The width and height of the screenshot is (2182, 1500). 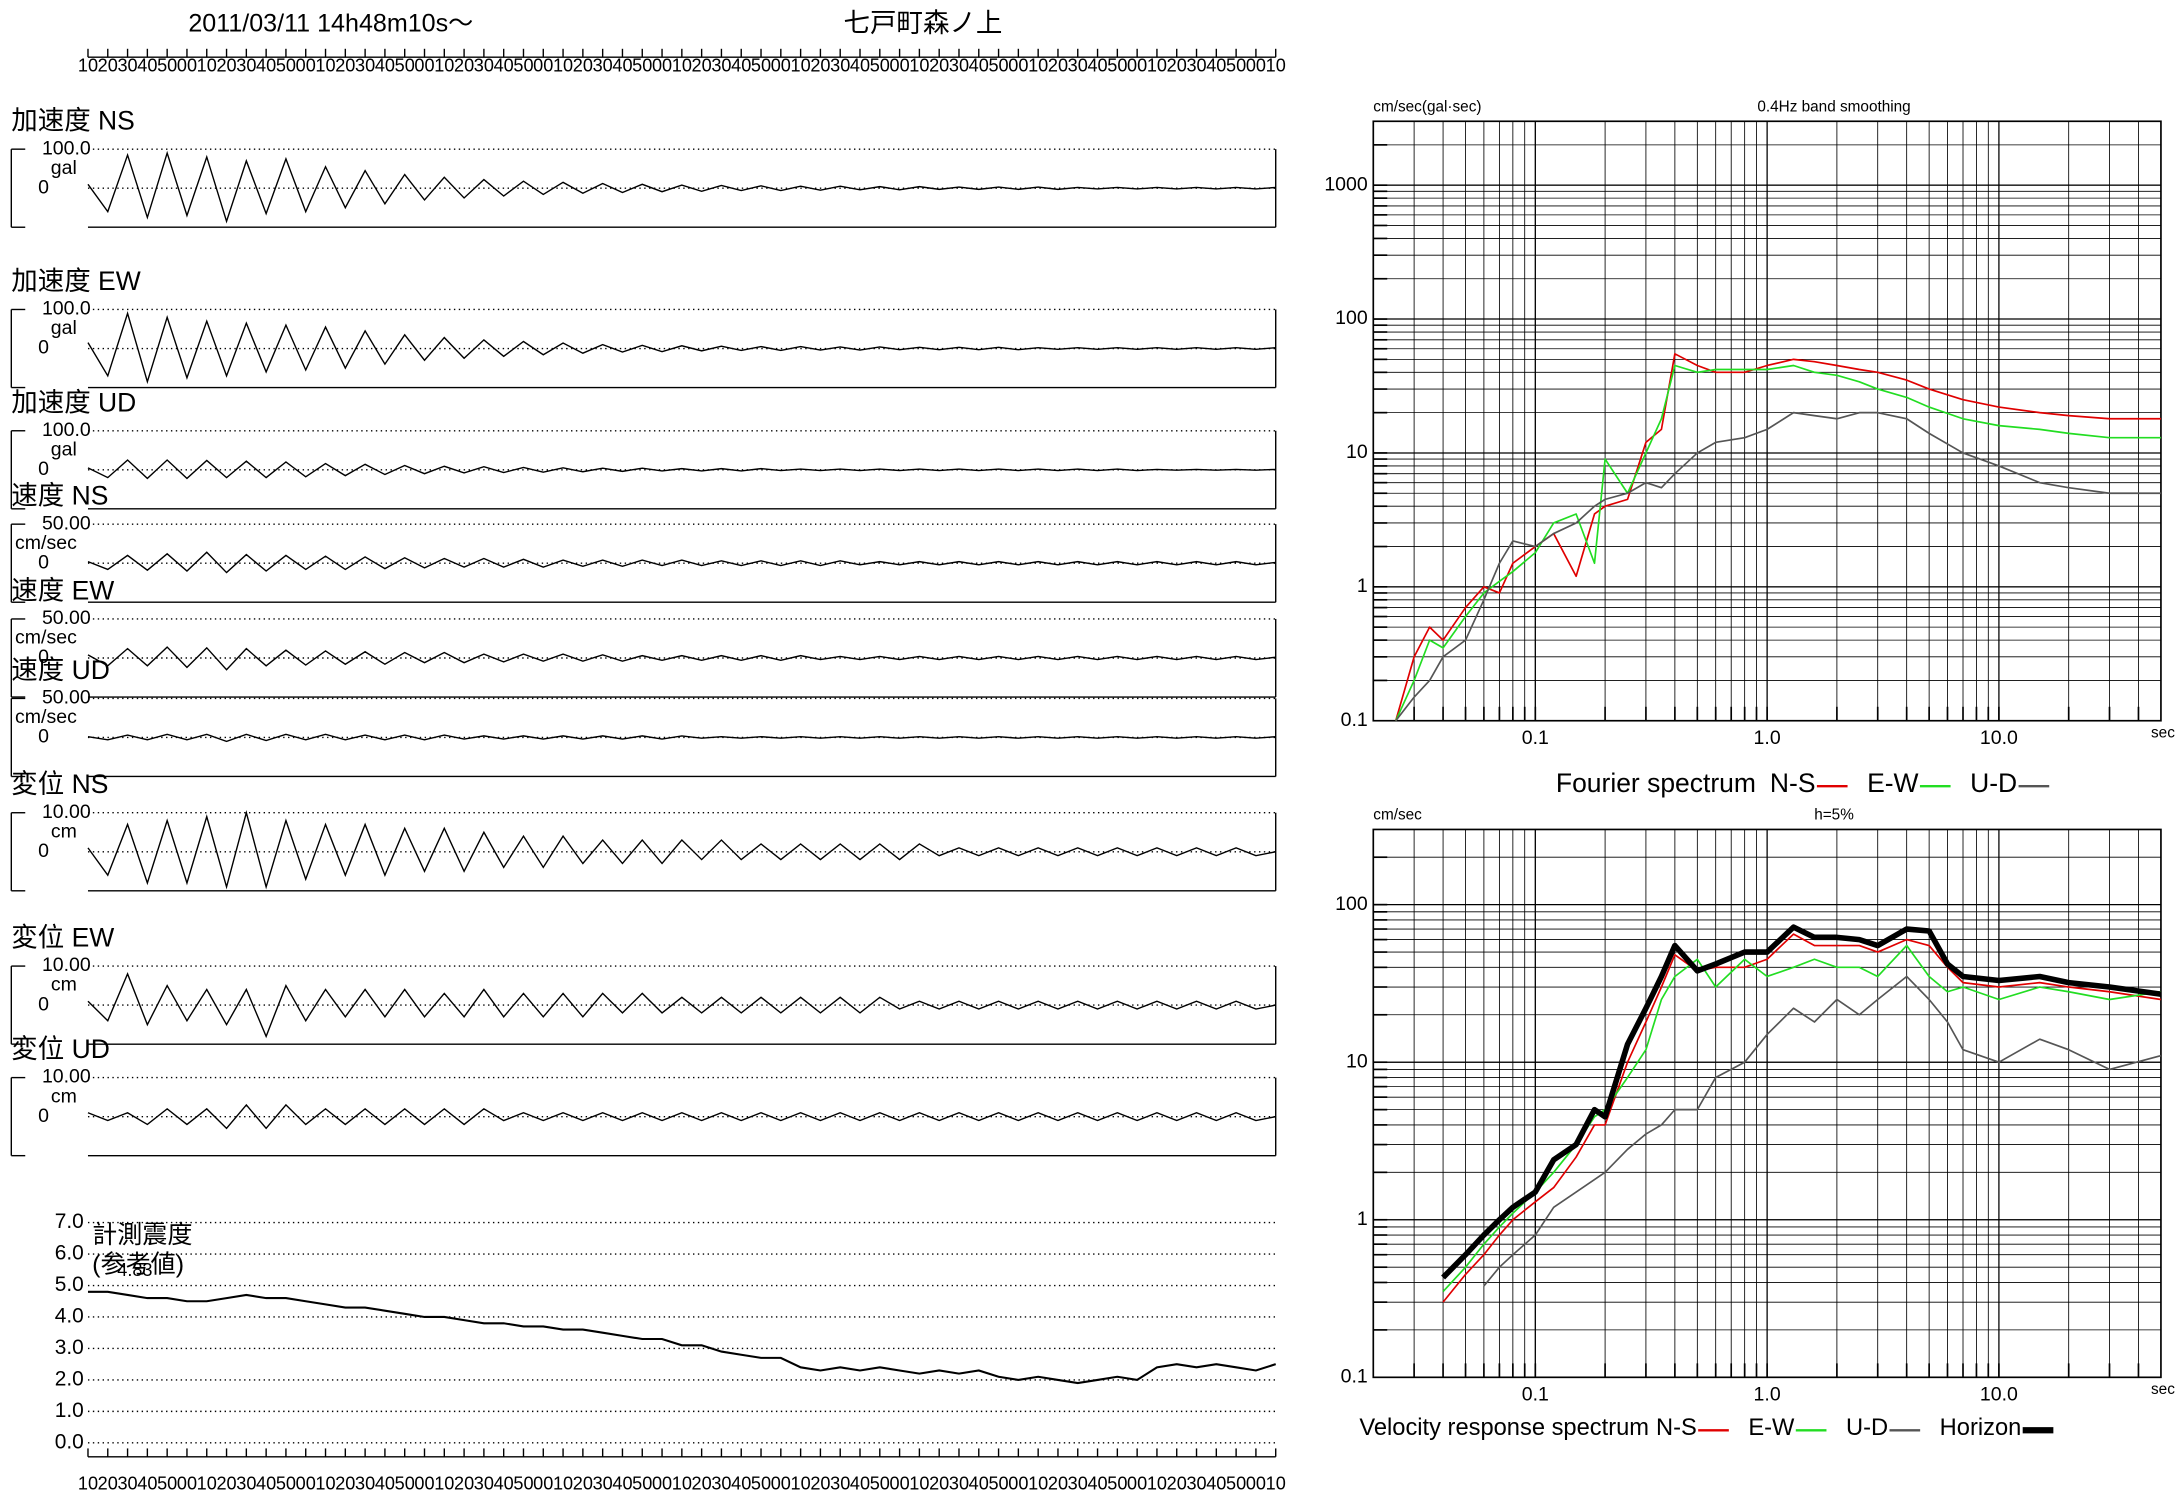 I want to click on spectrum-line, so click(x=1802, y=1118).